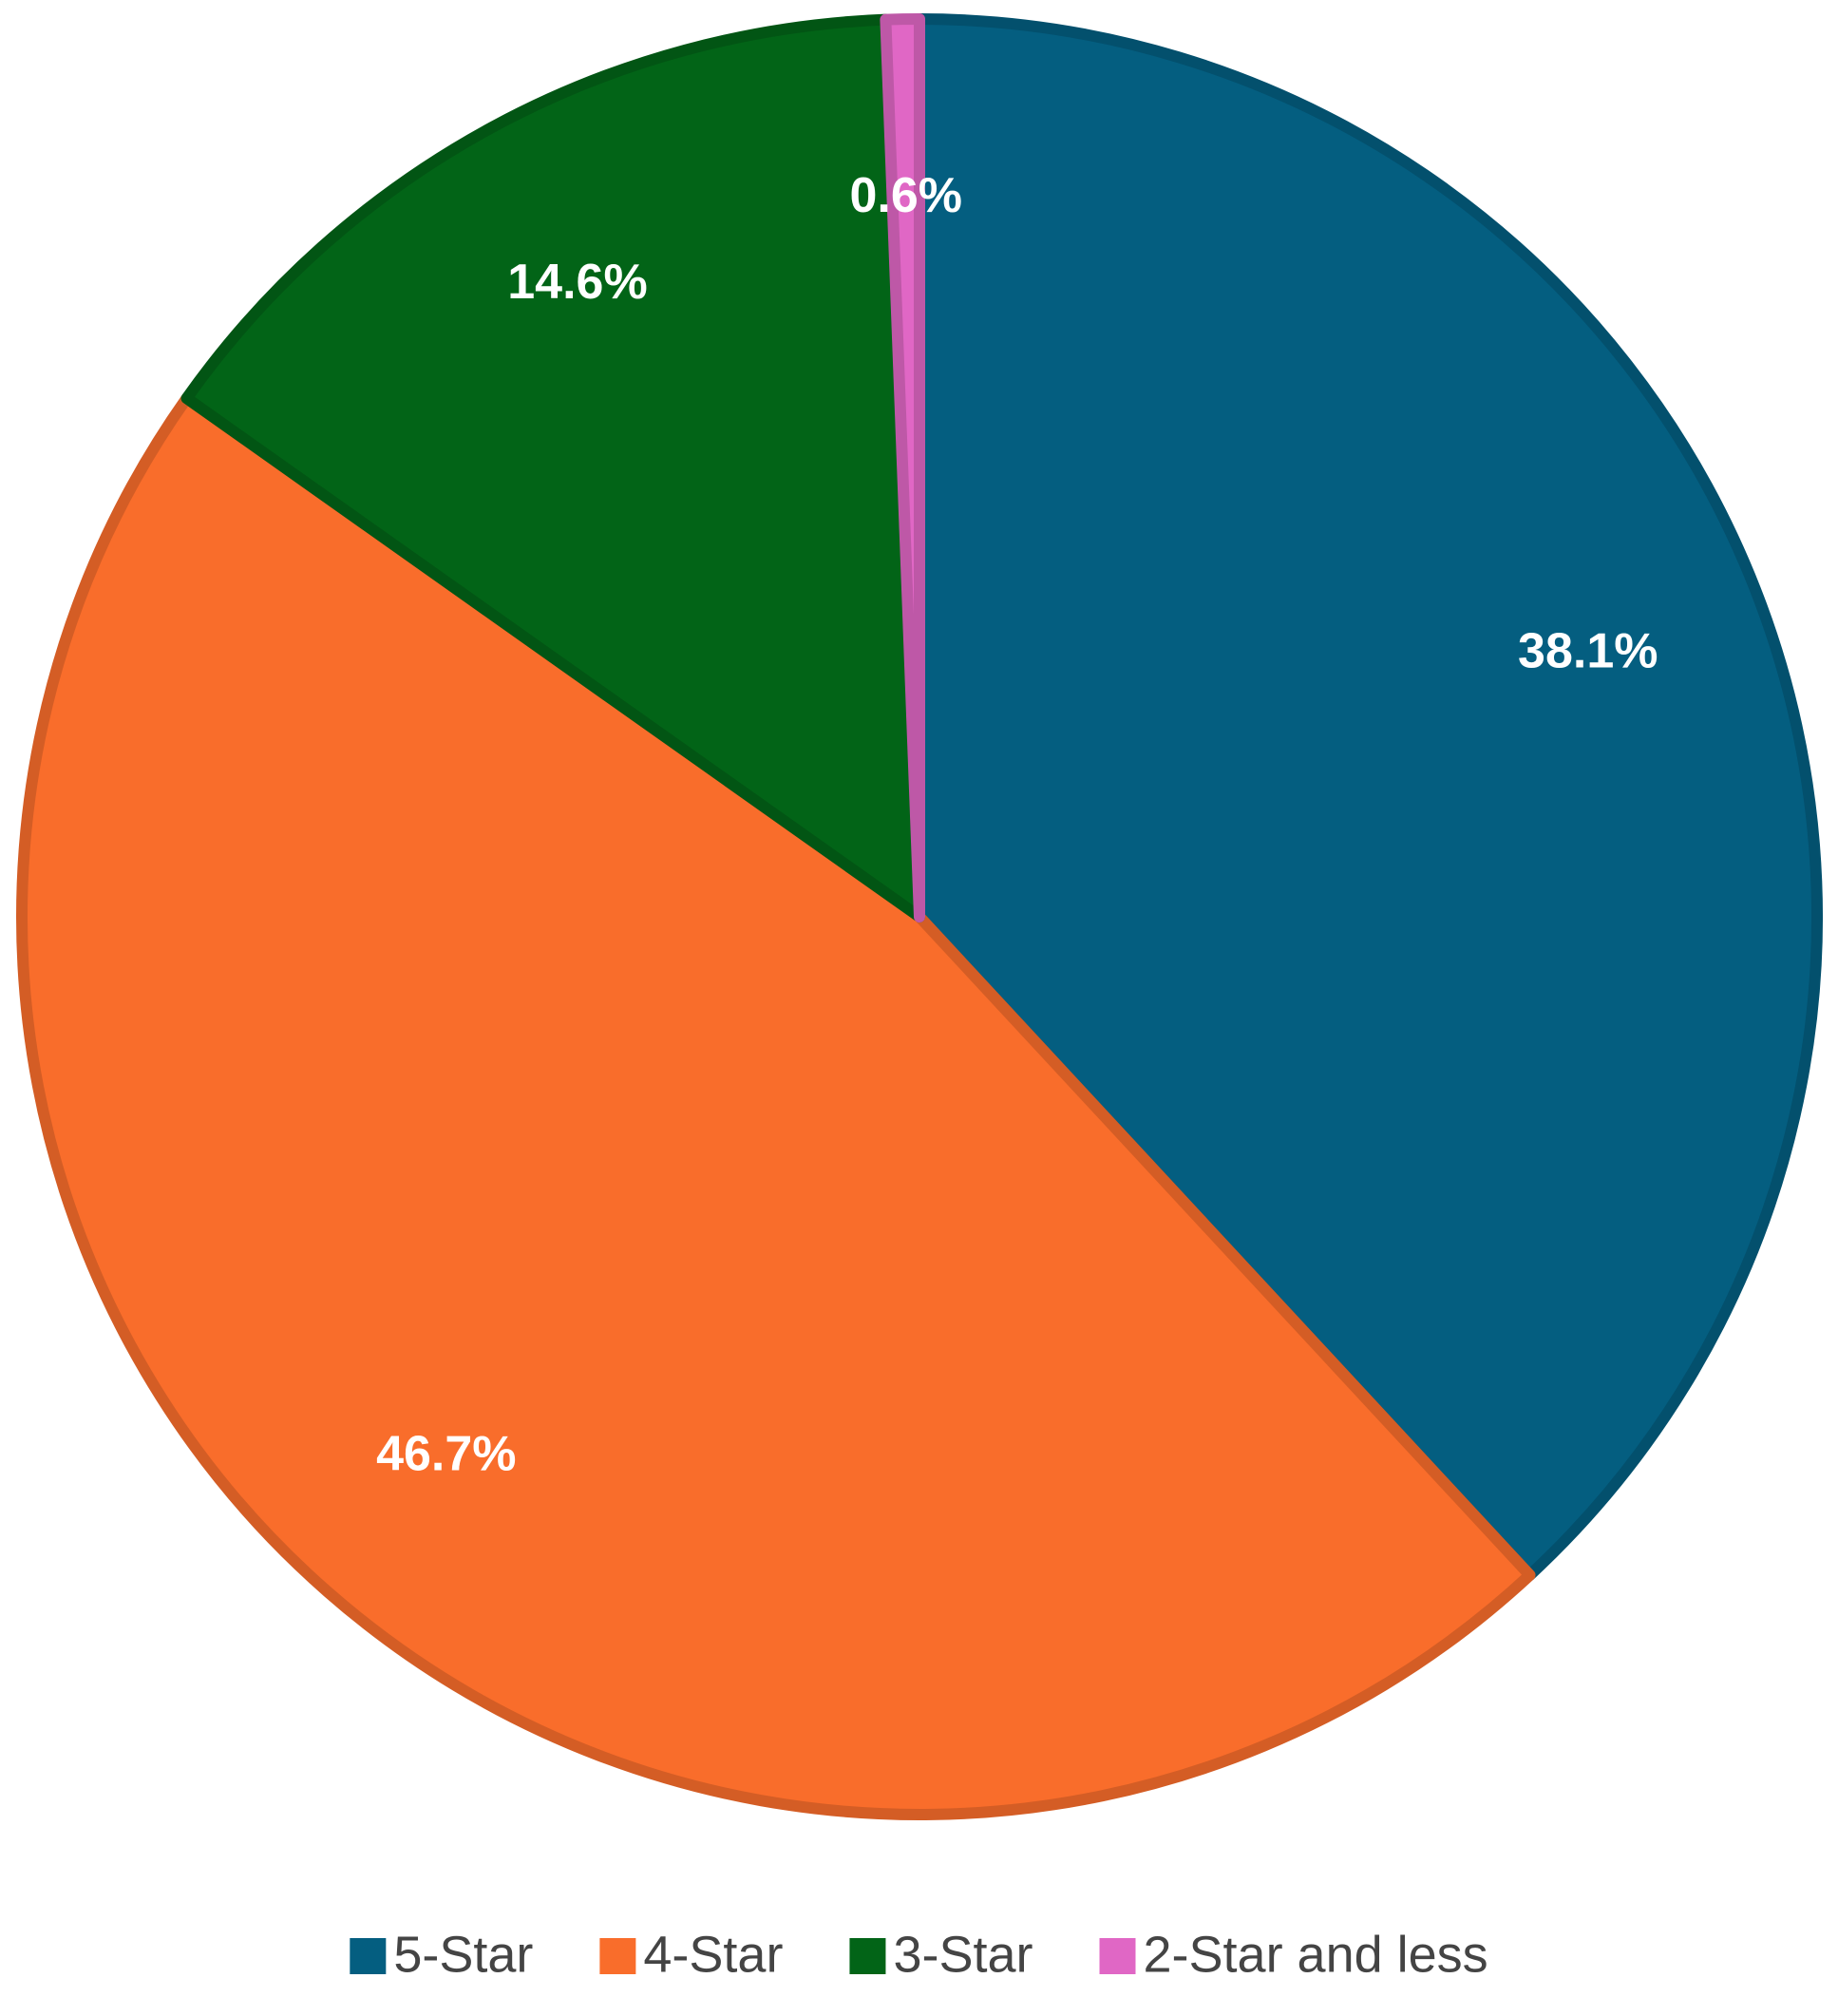  Describe the element at coordinates (1316, 1955) in the screenshot. I see `legend-label: 2-Star and less` at that location.